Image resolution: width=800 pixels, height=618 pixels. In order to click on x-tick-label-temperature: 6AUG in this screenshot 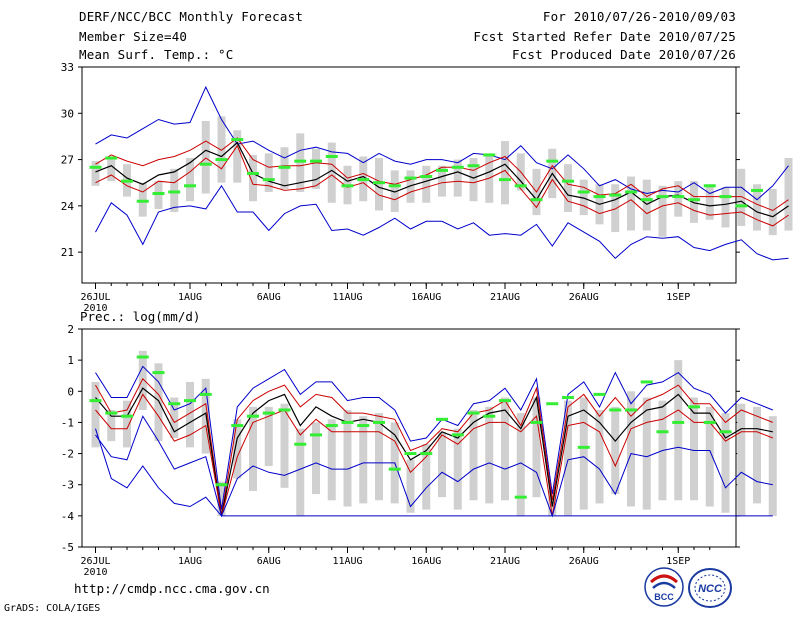, I will do `click(269, 297)`.